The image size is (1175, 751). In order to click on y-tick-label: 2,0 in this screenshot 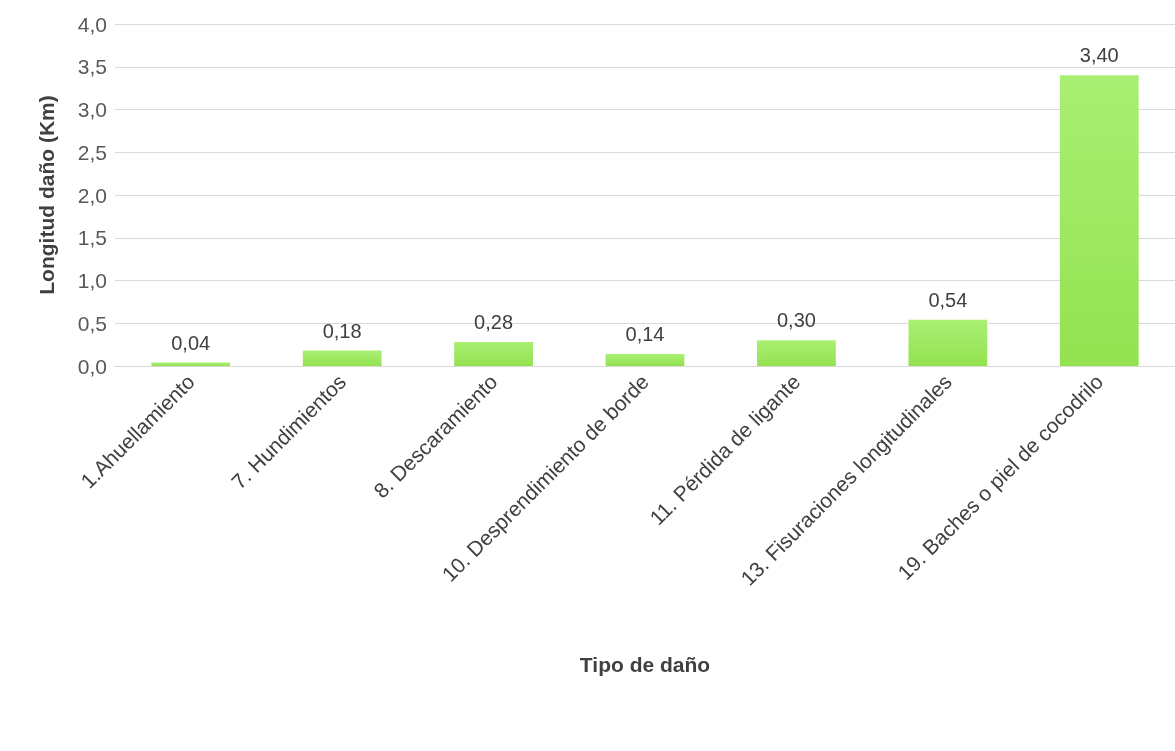, I will do `click(92, 195)`.